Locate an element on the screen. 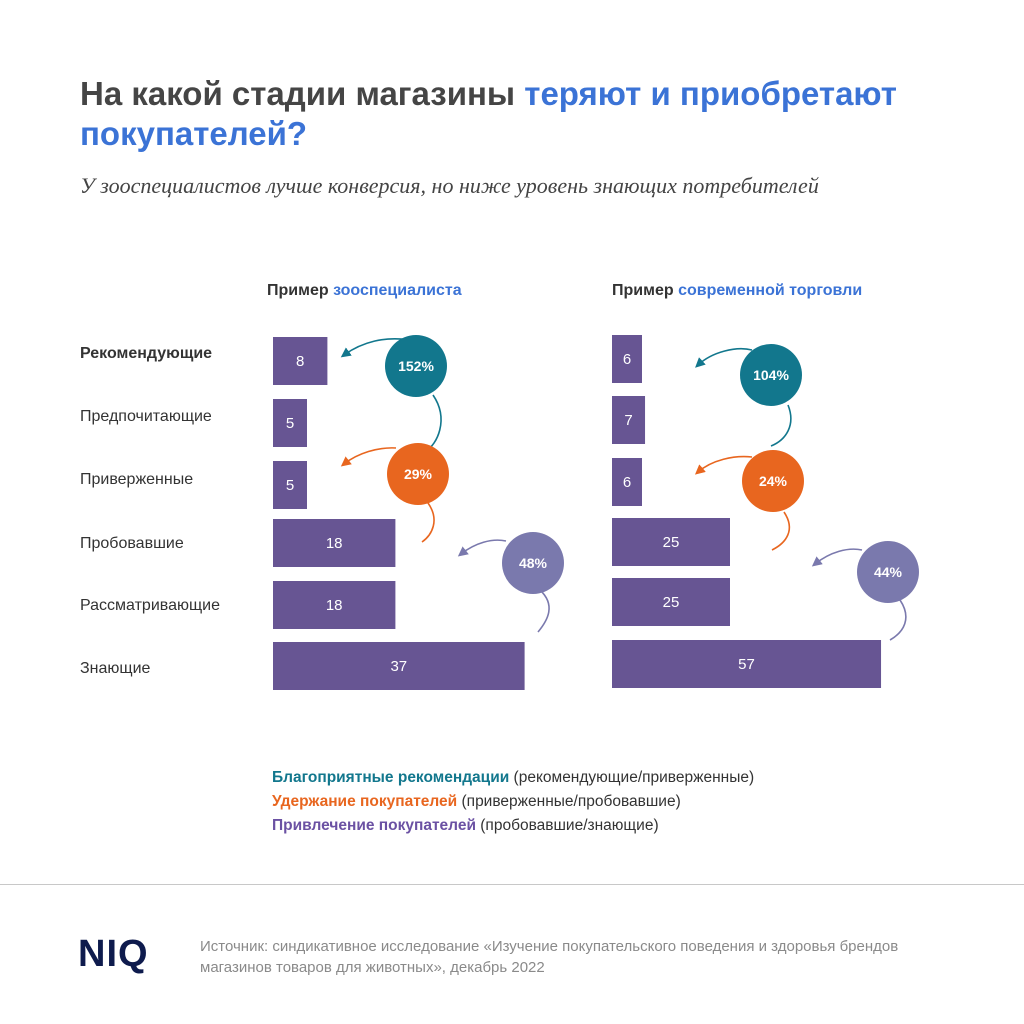 This screenshot has width=1024, height=1024. right-bar-value-4: 25 is located at coordinates (671, 602).